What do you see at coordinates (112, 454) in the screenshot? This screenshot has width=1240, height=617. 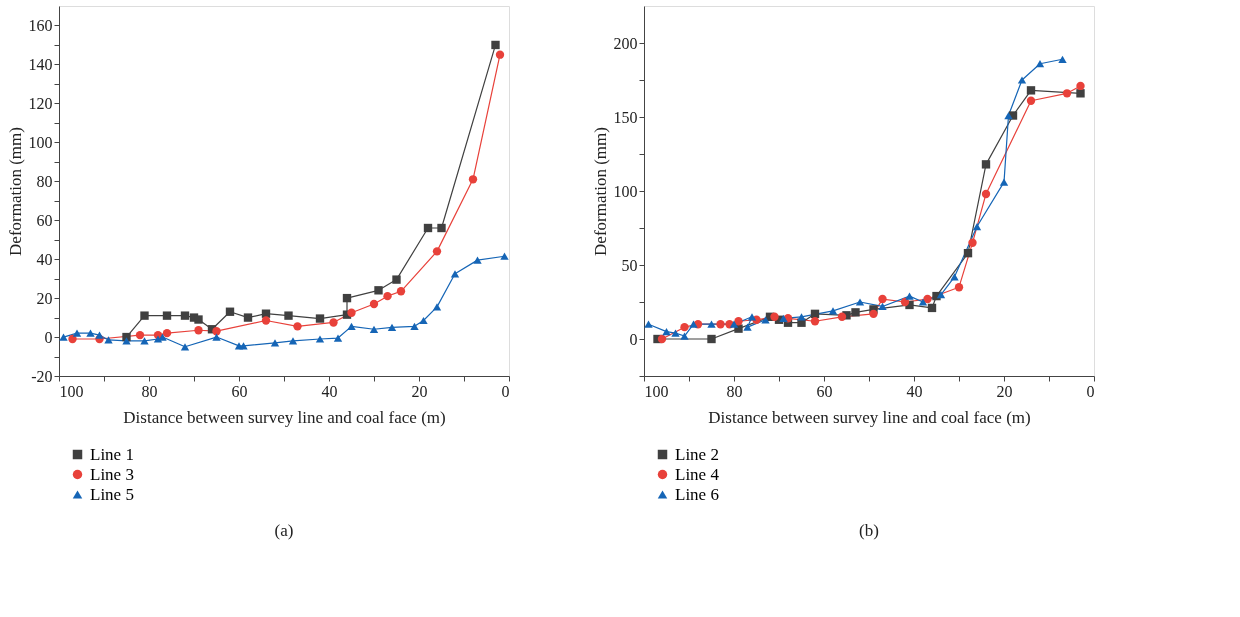 I see `legend-label: Line 1` at bounding box center [112, 454].